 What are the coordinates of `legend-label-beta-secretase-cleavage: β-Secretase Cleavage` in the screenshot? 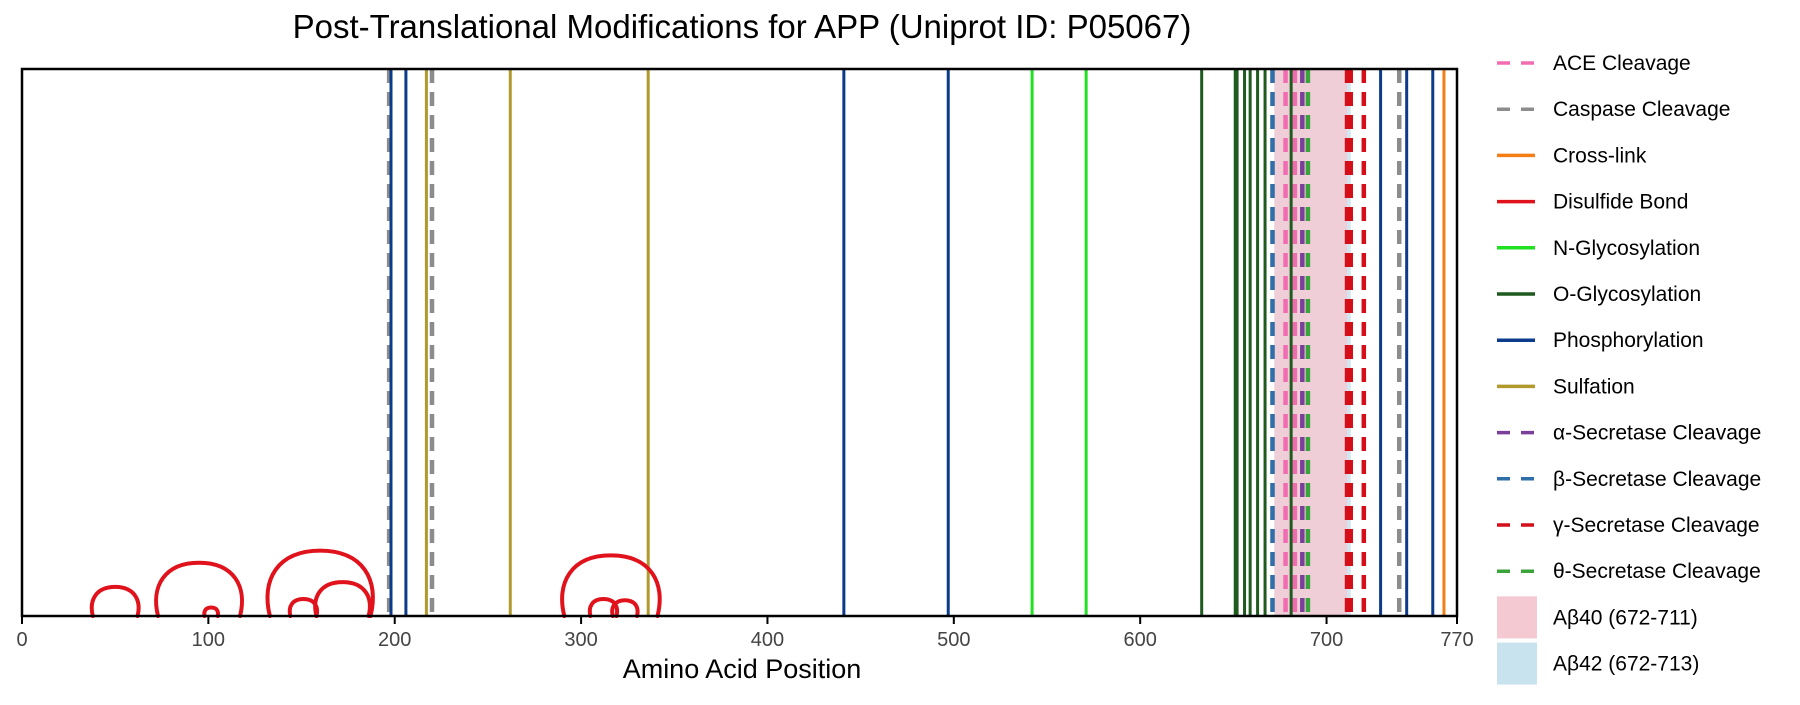 It's located at (1657, 479).